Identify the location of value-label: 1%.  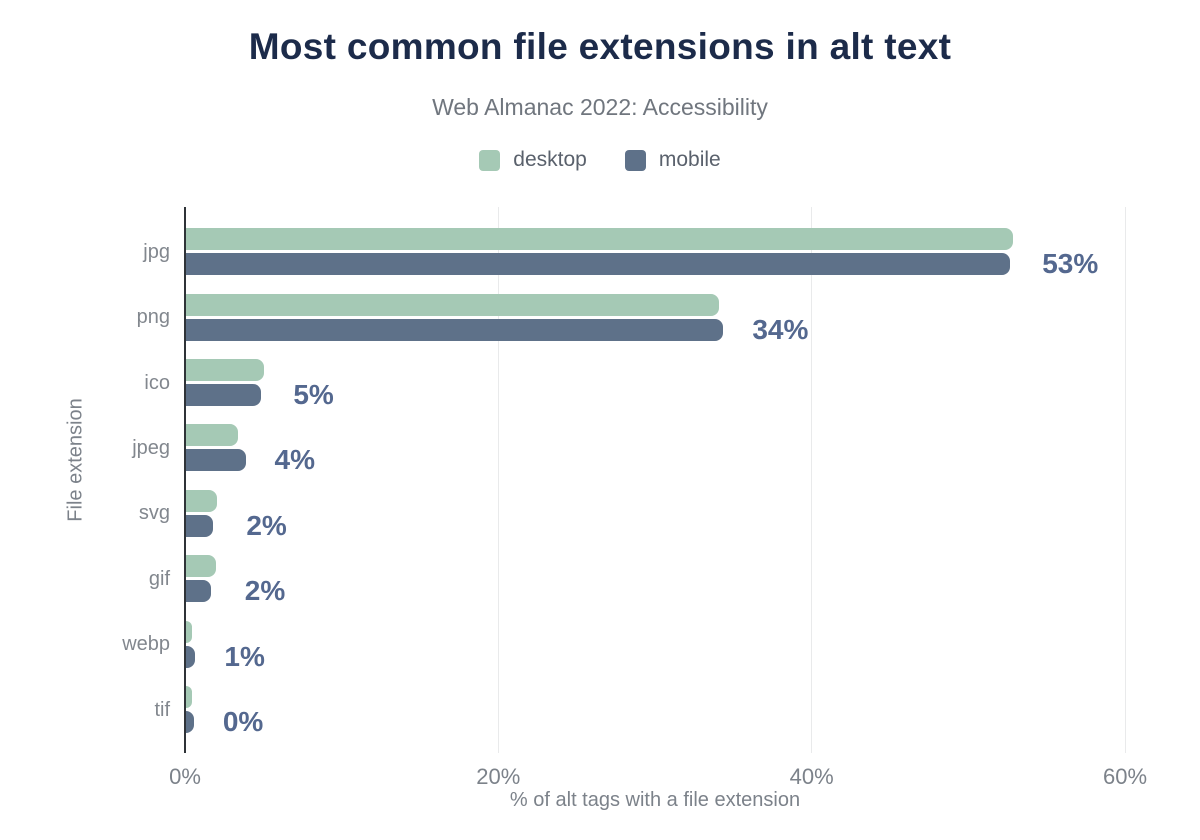
(244, 656).